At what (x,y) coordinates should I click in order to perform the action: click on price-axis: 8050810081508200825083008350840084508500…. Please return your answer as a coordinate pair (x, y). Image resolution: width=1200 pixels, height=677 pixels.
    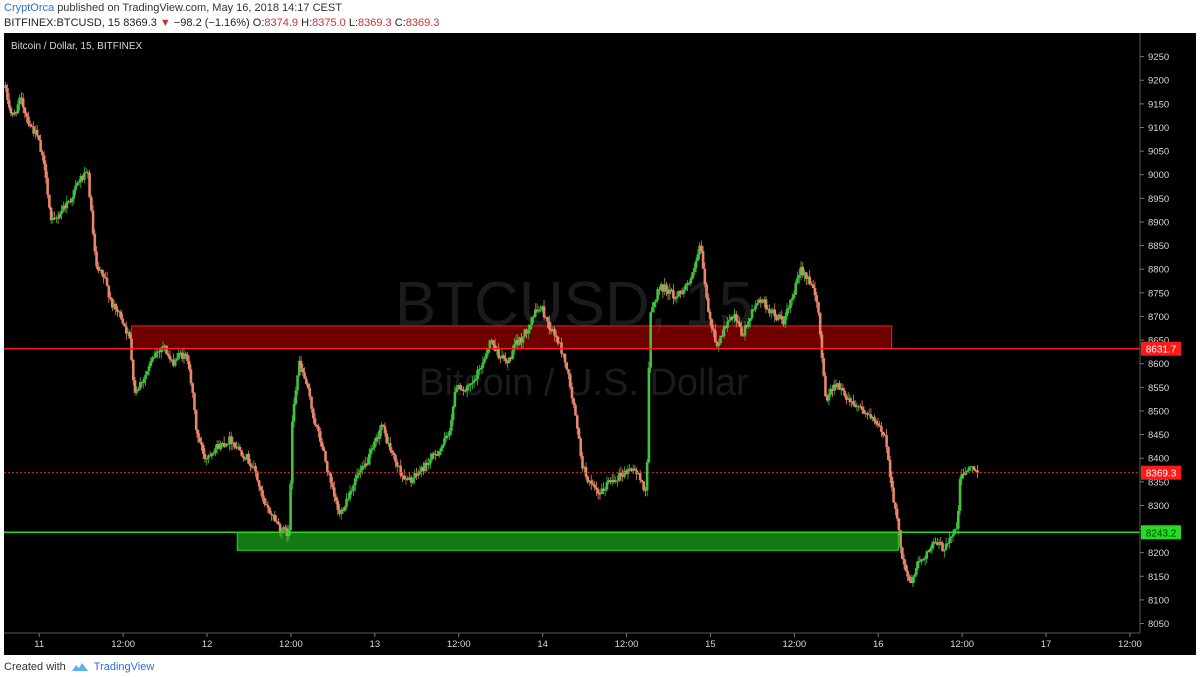
    Looking at the image, I should click on (1154, 341).